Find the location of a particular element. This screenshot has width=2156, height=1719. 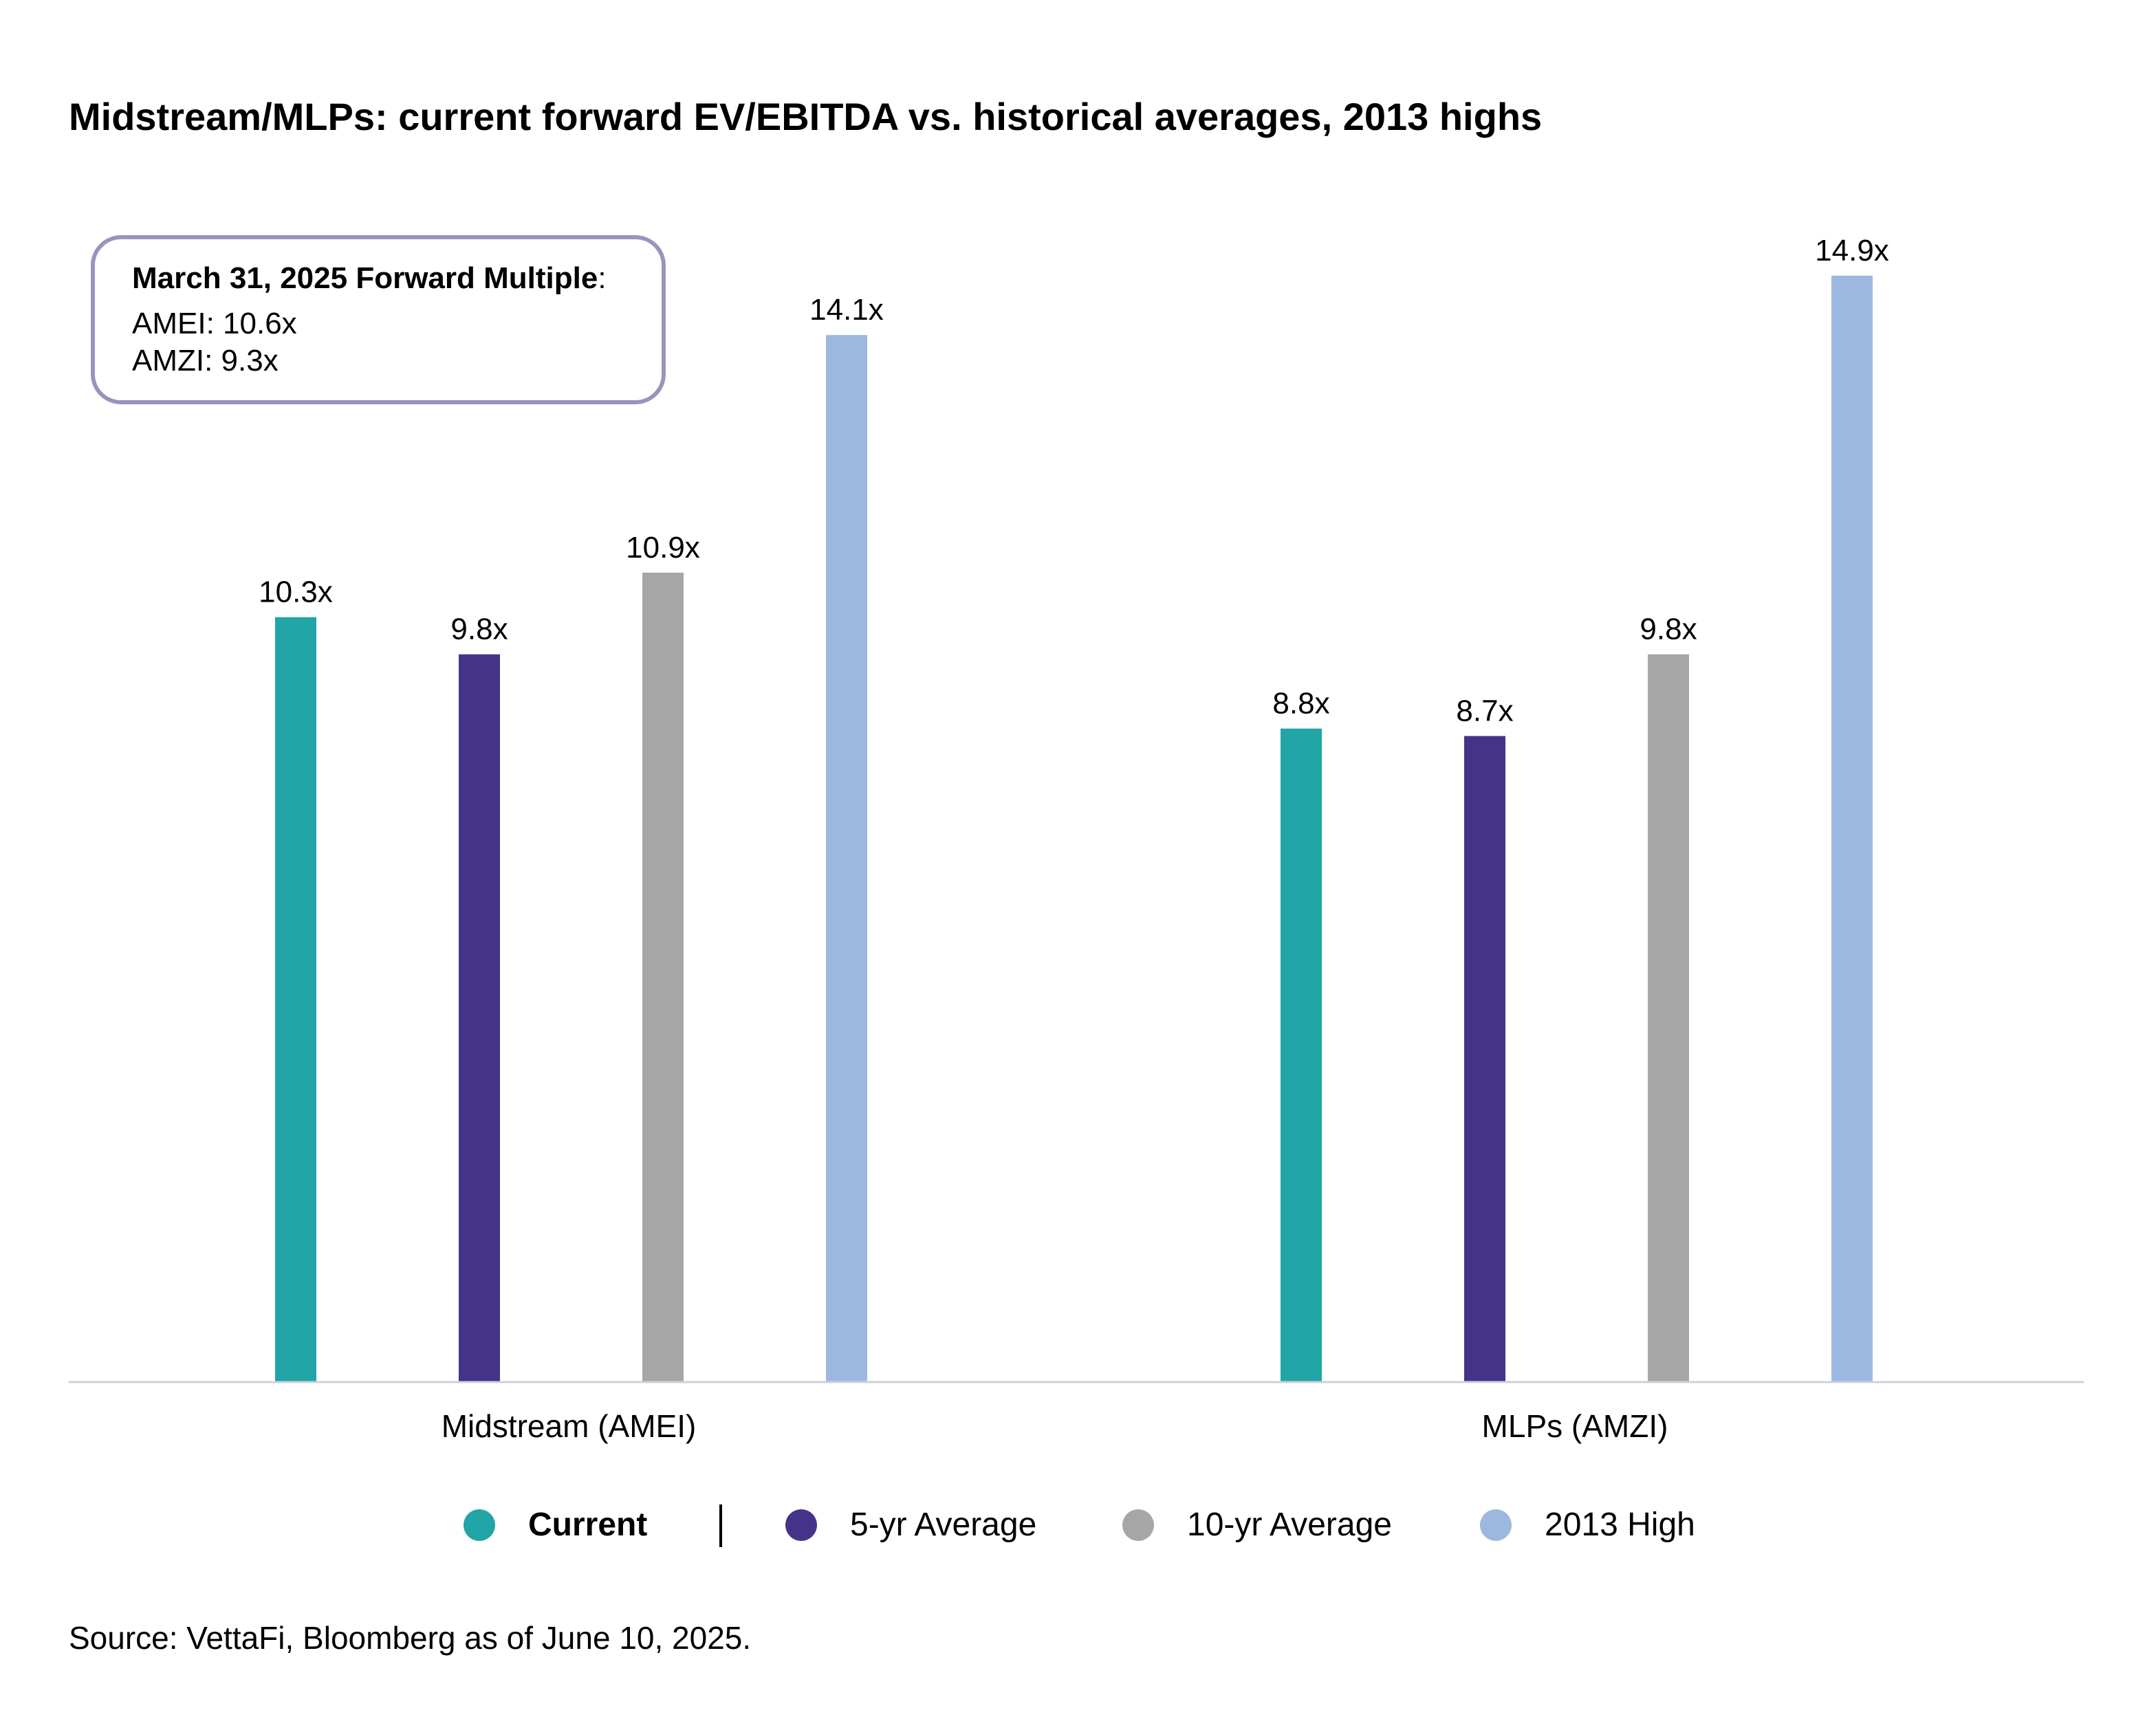

legend-item-5yr-average: 5-yr Average is located at coordinates (911, 1525).